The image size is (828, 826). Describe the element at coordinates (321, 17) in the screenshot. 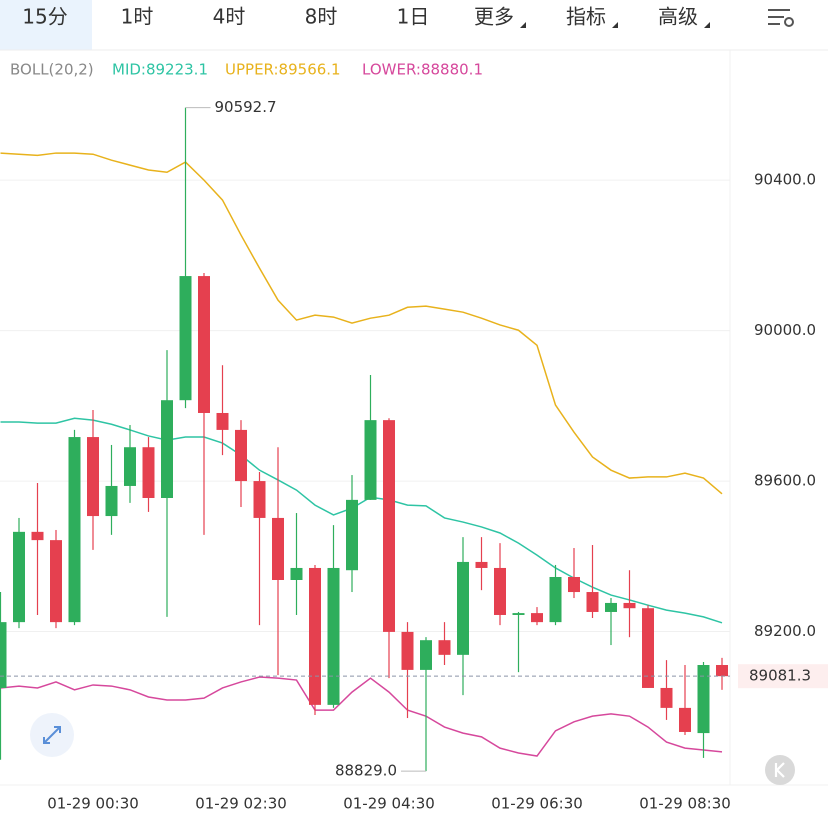

I see `tab: 8时` at that location.